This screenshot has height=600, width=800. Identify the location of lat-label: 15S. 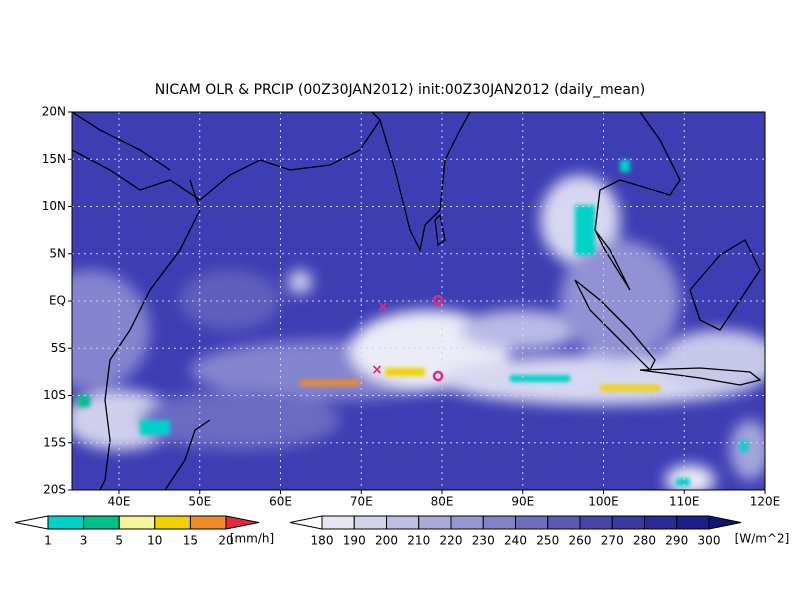
(54, 442).